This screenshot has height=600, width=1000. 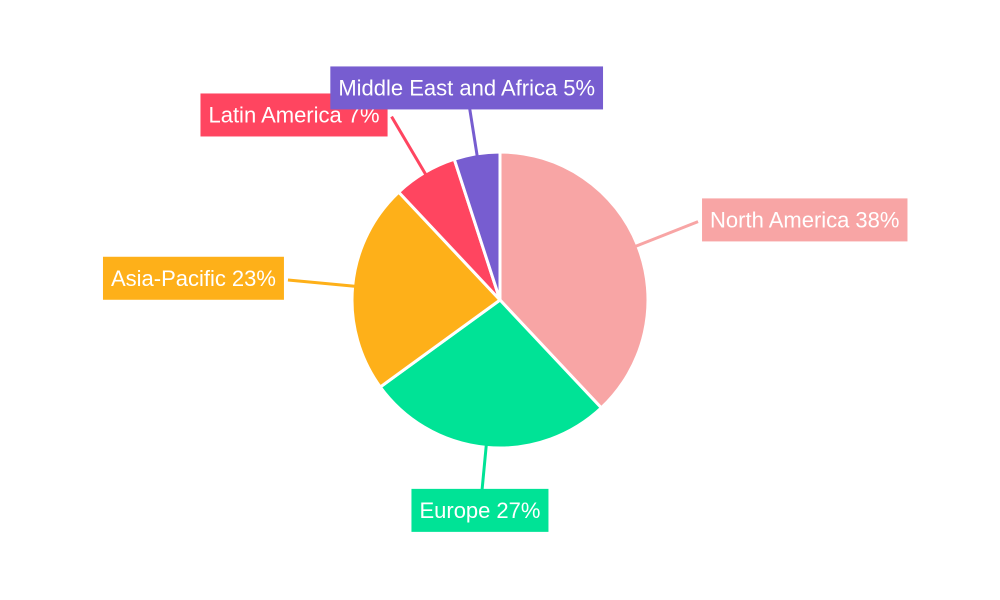 I want to click on label-text: North America 38%, so click(x=804, y=219).